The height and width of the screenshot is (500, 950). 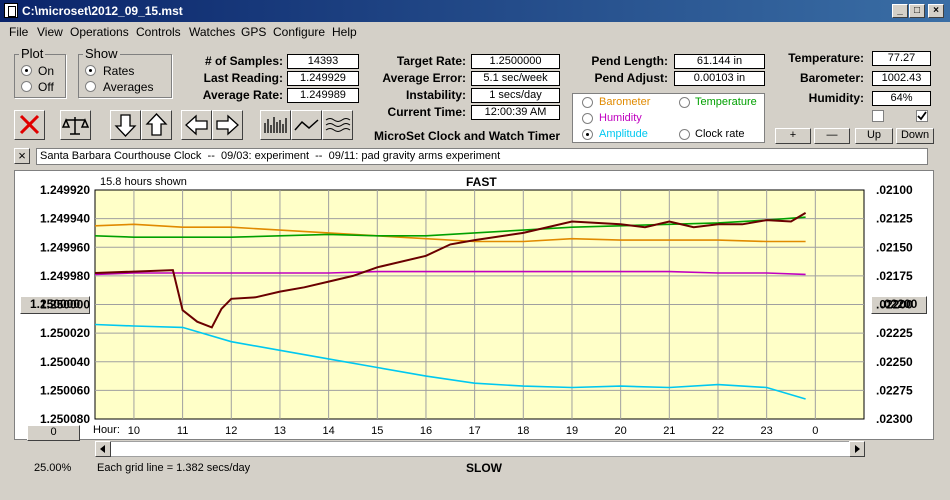 I want to click on y-tick-left: 1.250020, so click(x=65, y=333).